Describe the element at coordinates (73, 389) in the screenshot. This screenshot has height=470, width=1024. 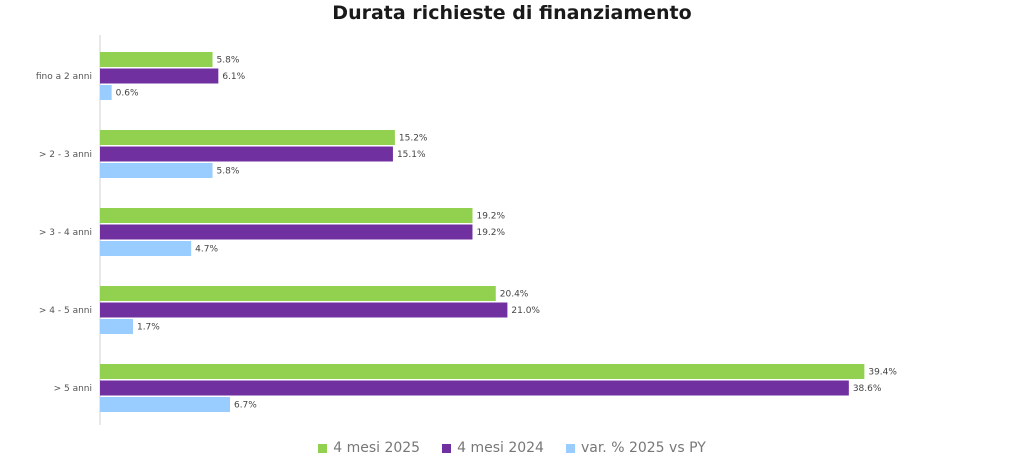
I see `category-label: > 5 anni` at that location.